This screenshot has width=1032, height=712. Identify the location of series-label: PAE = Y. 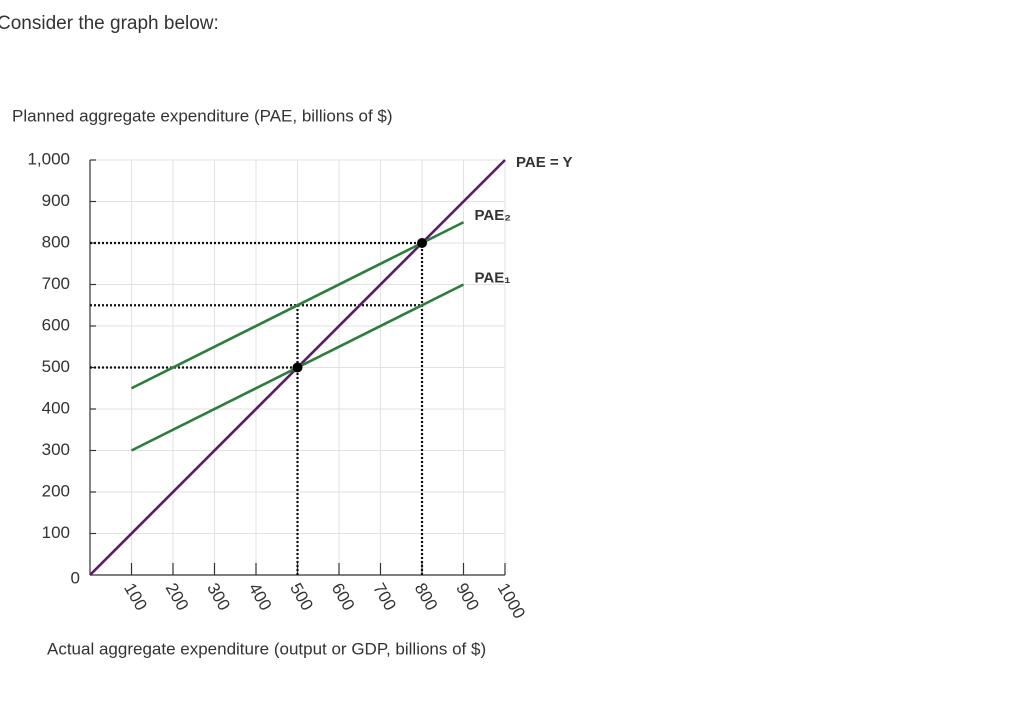
(544, 162).